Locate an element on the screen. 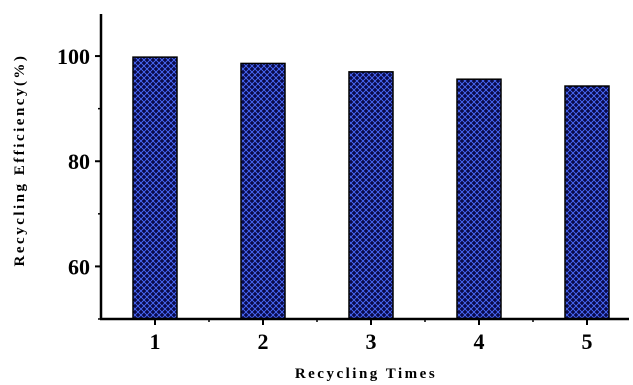  y-ticks-group: 60 80 100 is located at coordinates (79, 182).